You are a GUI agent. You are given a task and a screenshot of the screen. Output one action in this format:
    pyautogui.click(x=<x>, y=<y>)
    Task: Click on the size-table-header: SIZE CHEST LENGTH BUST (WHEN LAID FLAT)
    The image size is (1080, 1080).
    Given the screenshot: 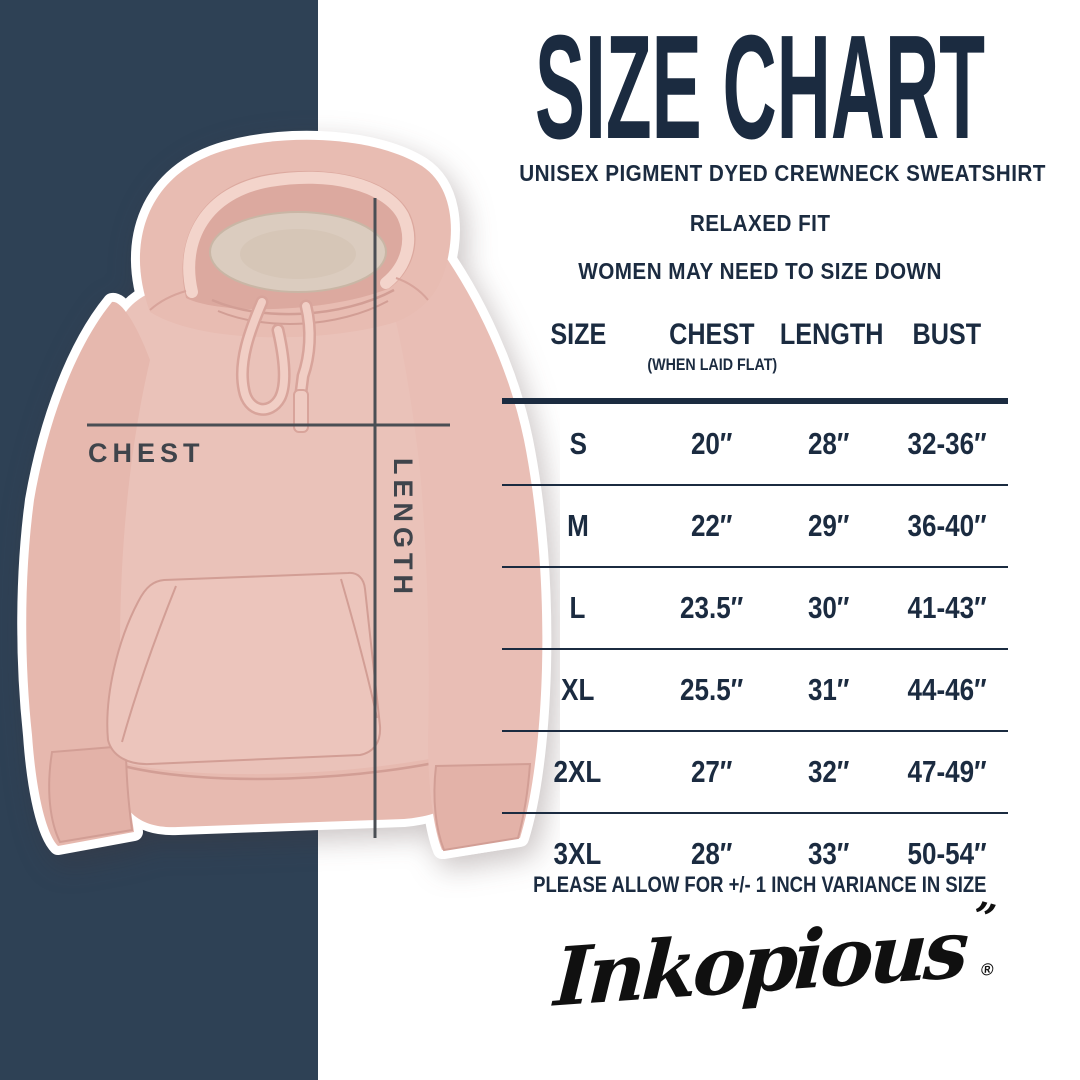 What is the action you would take?
    pyautogui.click(x=755, y=346)
    